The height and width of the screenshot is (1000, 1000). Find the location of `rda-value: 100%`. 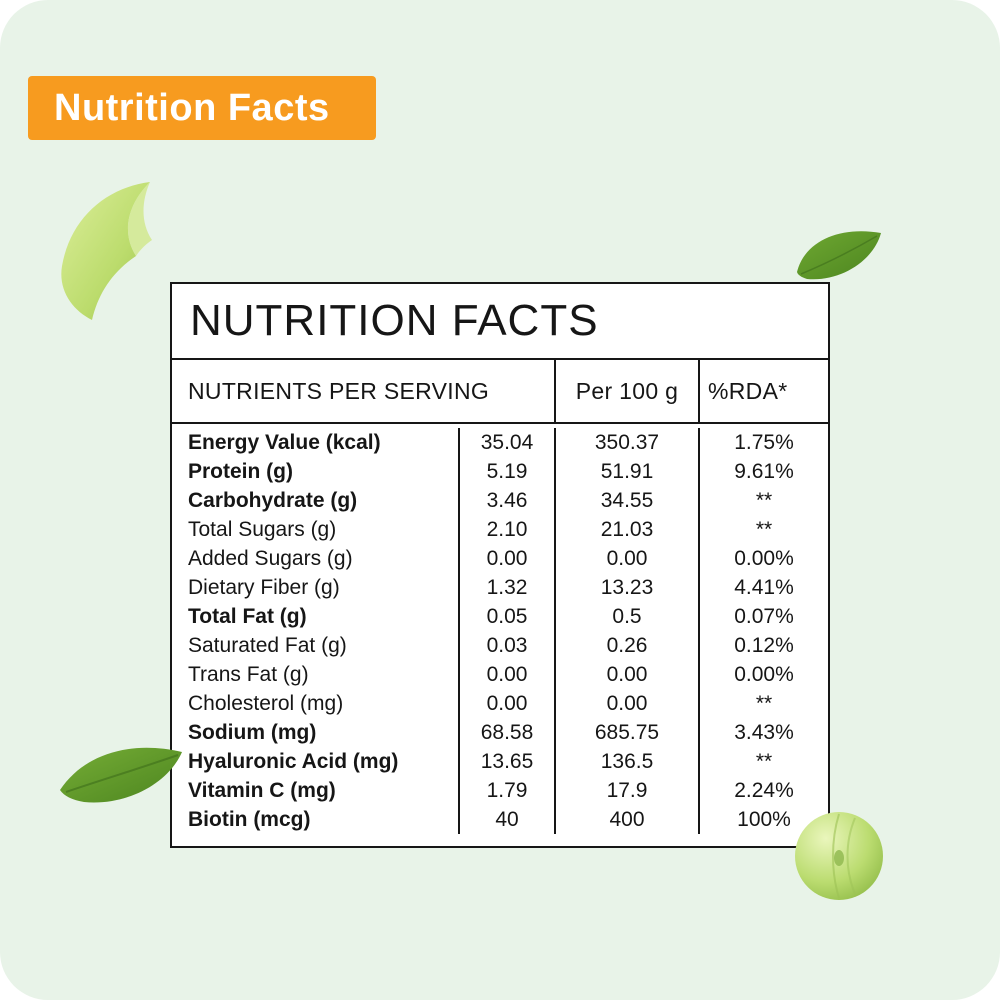

rda-value: 100% is located at coordinates (764, 819).